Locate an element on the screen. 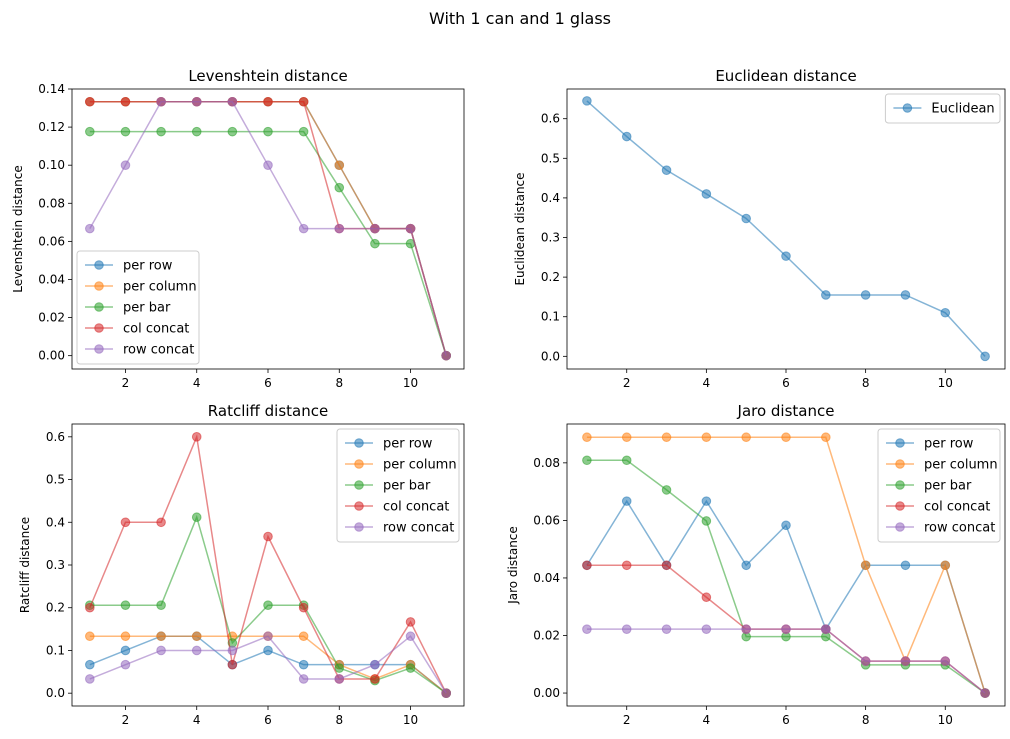  y-tick-label: 0.2 is located at coordinates (55, 608).